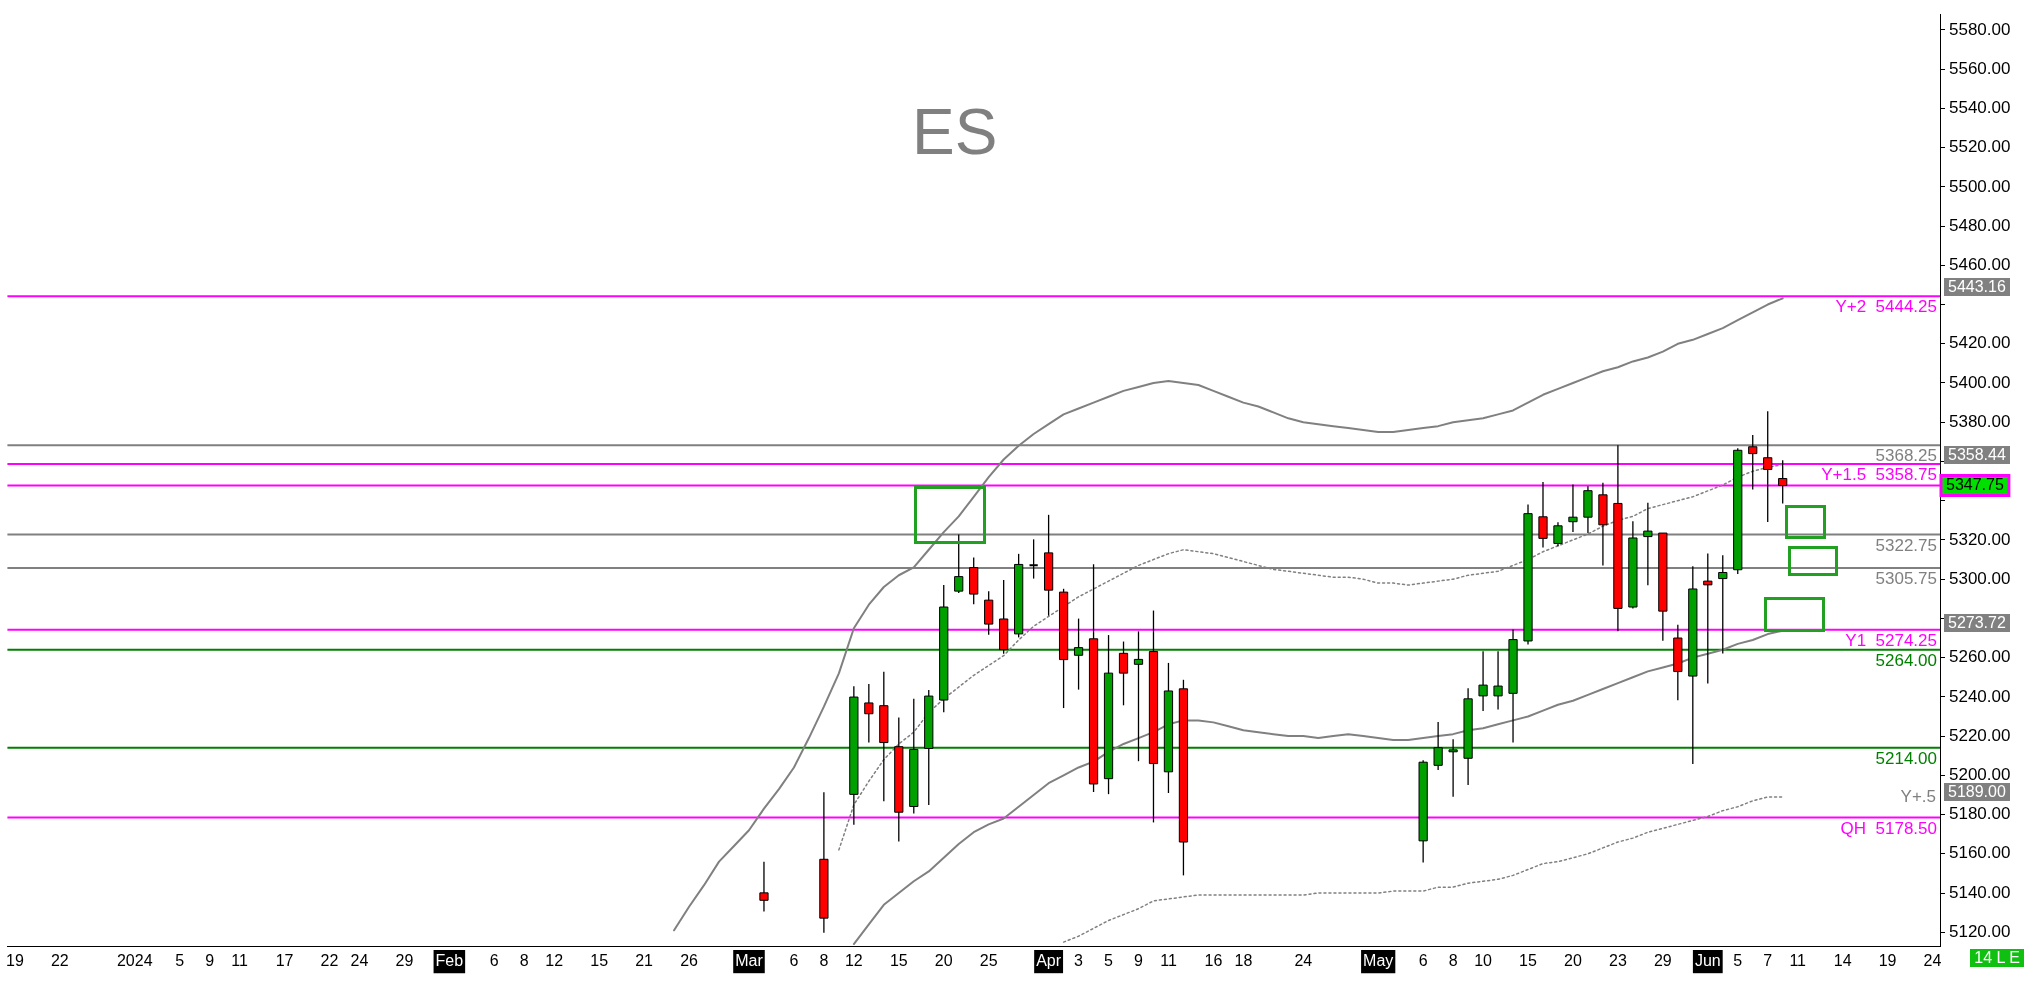 The image size is (2024, 983). Describe the element at coordinates (1980, 775) in the screenshot. I see `y-tick-label: 5200.00` at that location.